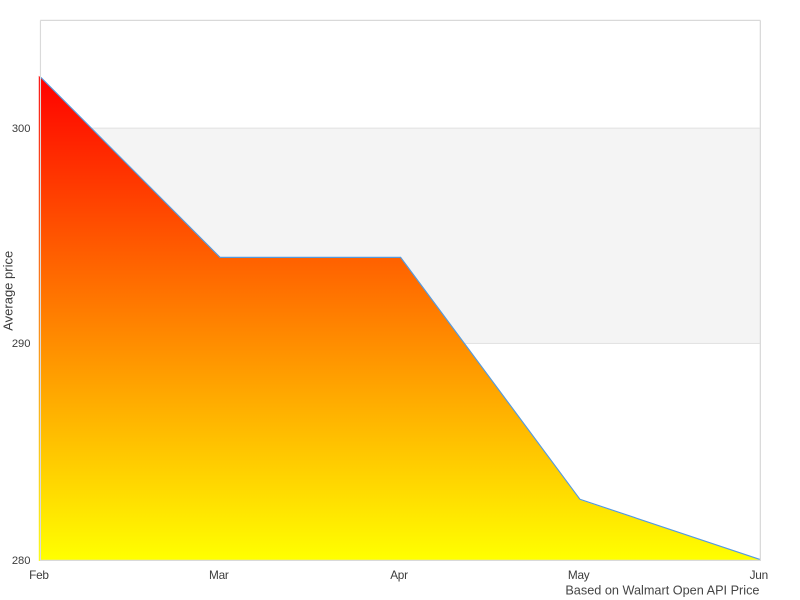 Image resolution: width=800 pixels, height=600 pixels. Describe the element at coordinates (219, 575) in the screenshot. I see `svg-text: Mar` at that location.